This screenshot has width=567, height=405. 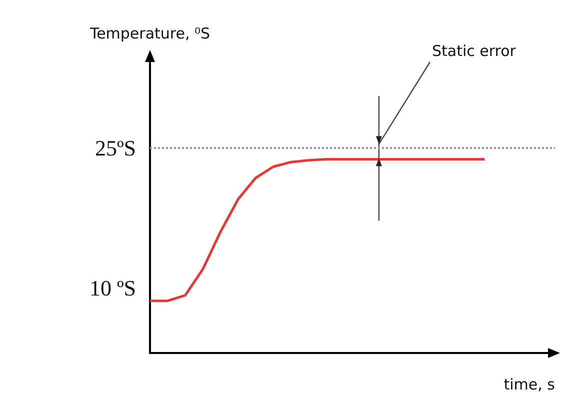 What do you see at coordinates (530, 385) in the screenshot?
I see `x-axis-title: time, s` at bounding box center [530, 385].